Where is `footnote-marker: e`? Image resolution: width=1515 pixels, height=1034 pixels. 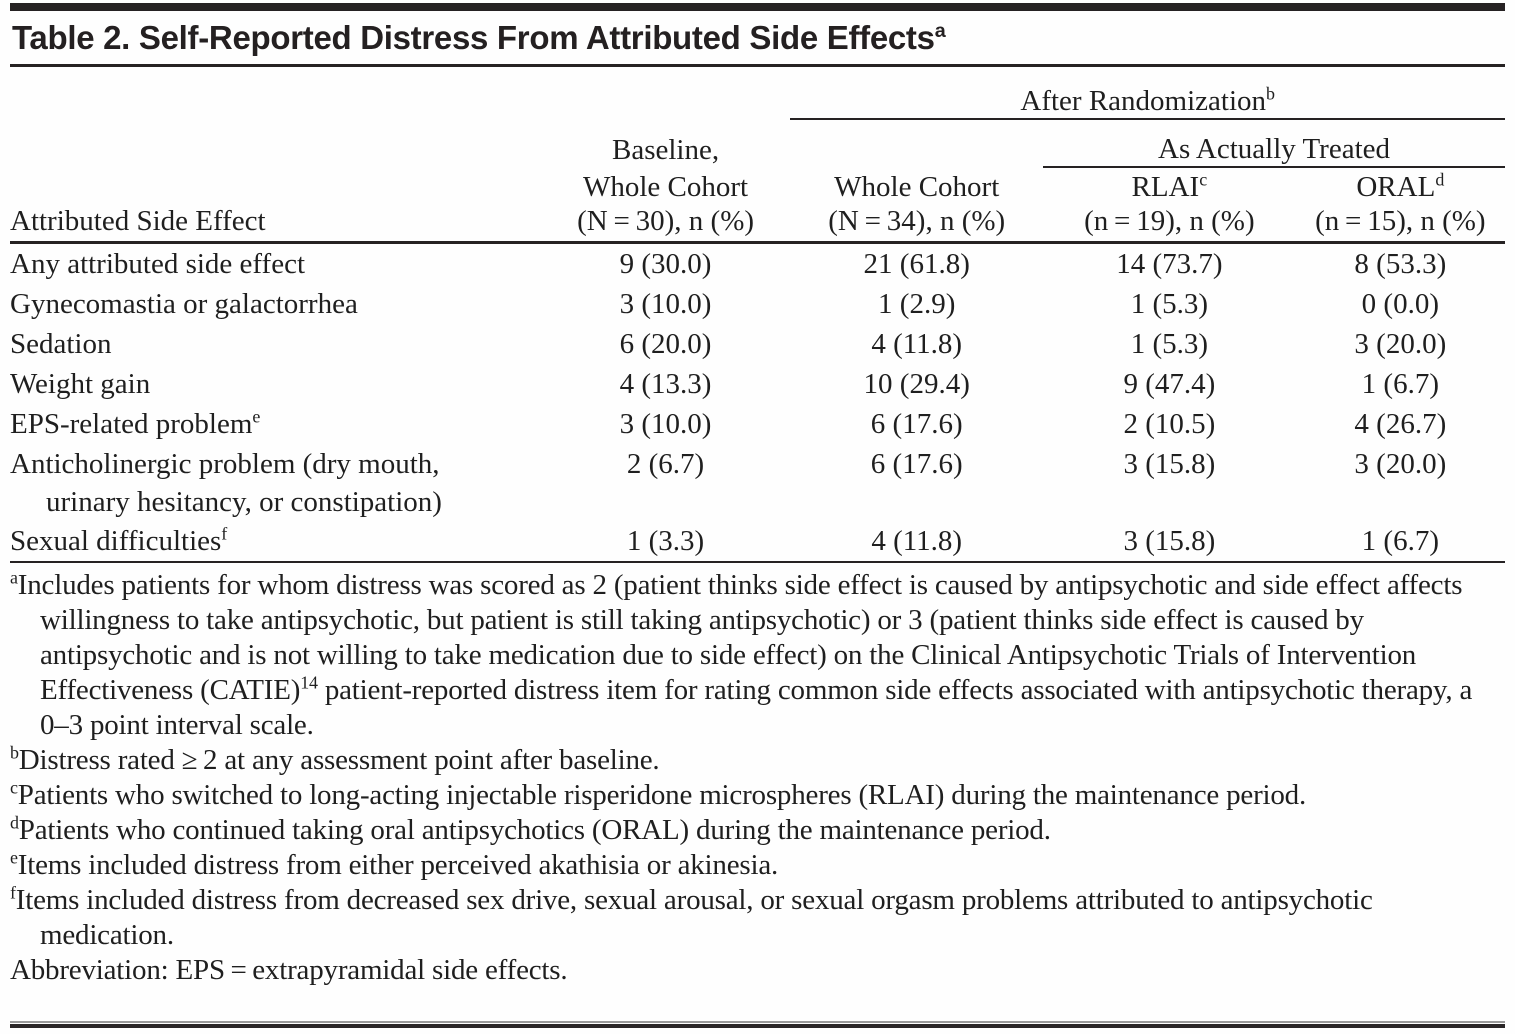 footnote-marker: e is located at coordinates (14, 857).